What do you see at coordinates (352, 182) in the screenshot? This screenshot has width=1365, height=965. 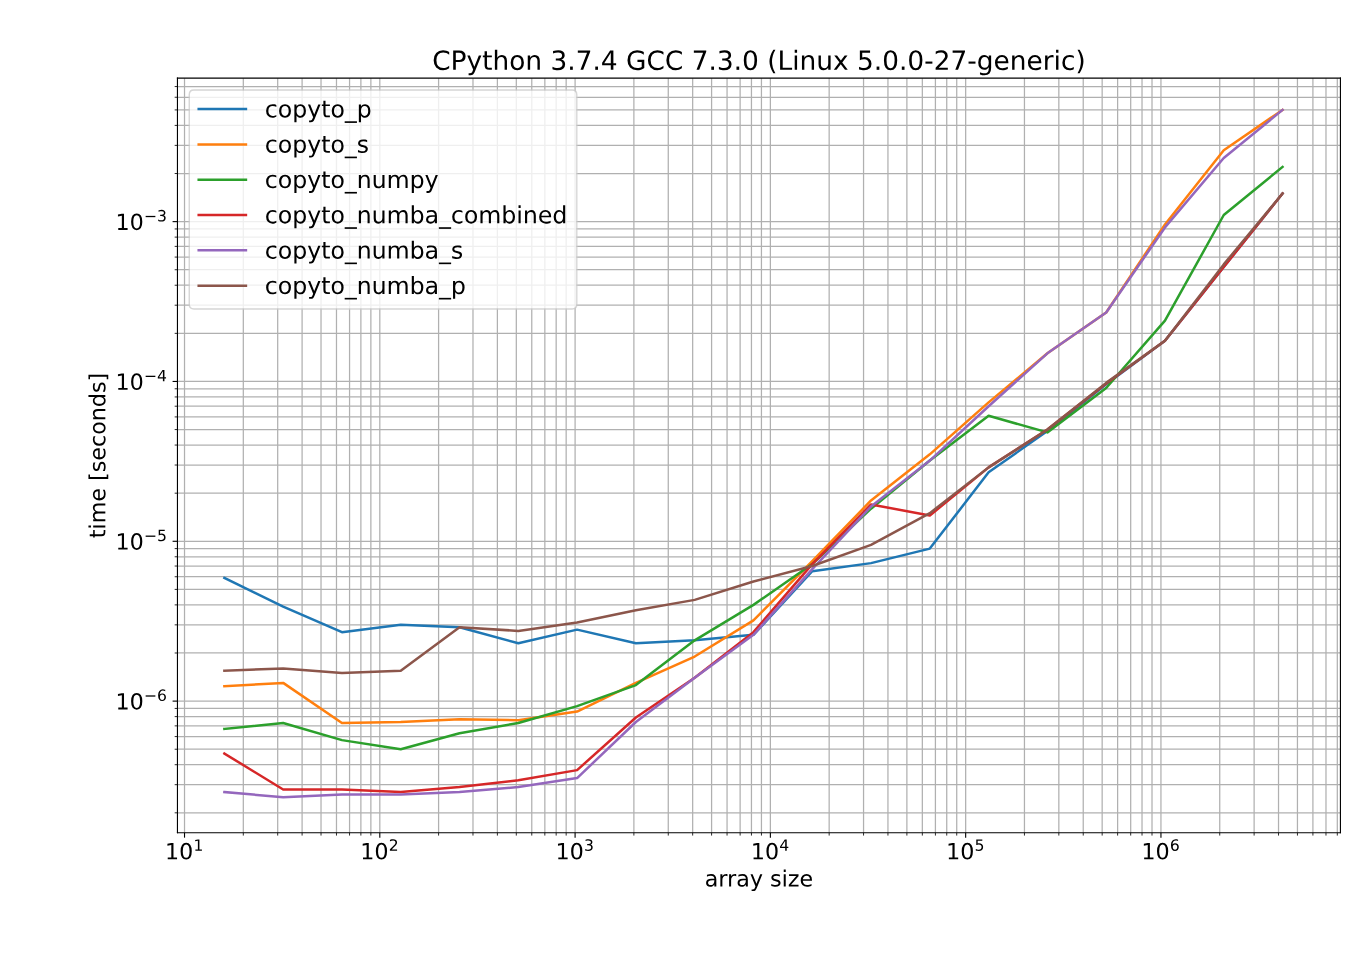 I see `legend-label: copyto_numpy` at bounding box center [352, 182].